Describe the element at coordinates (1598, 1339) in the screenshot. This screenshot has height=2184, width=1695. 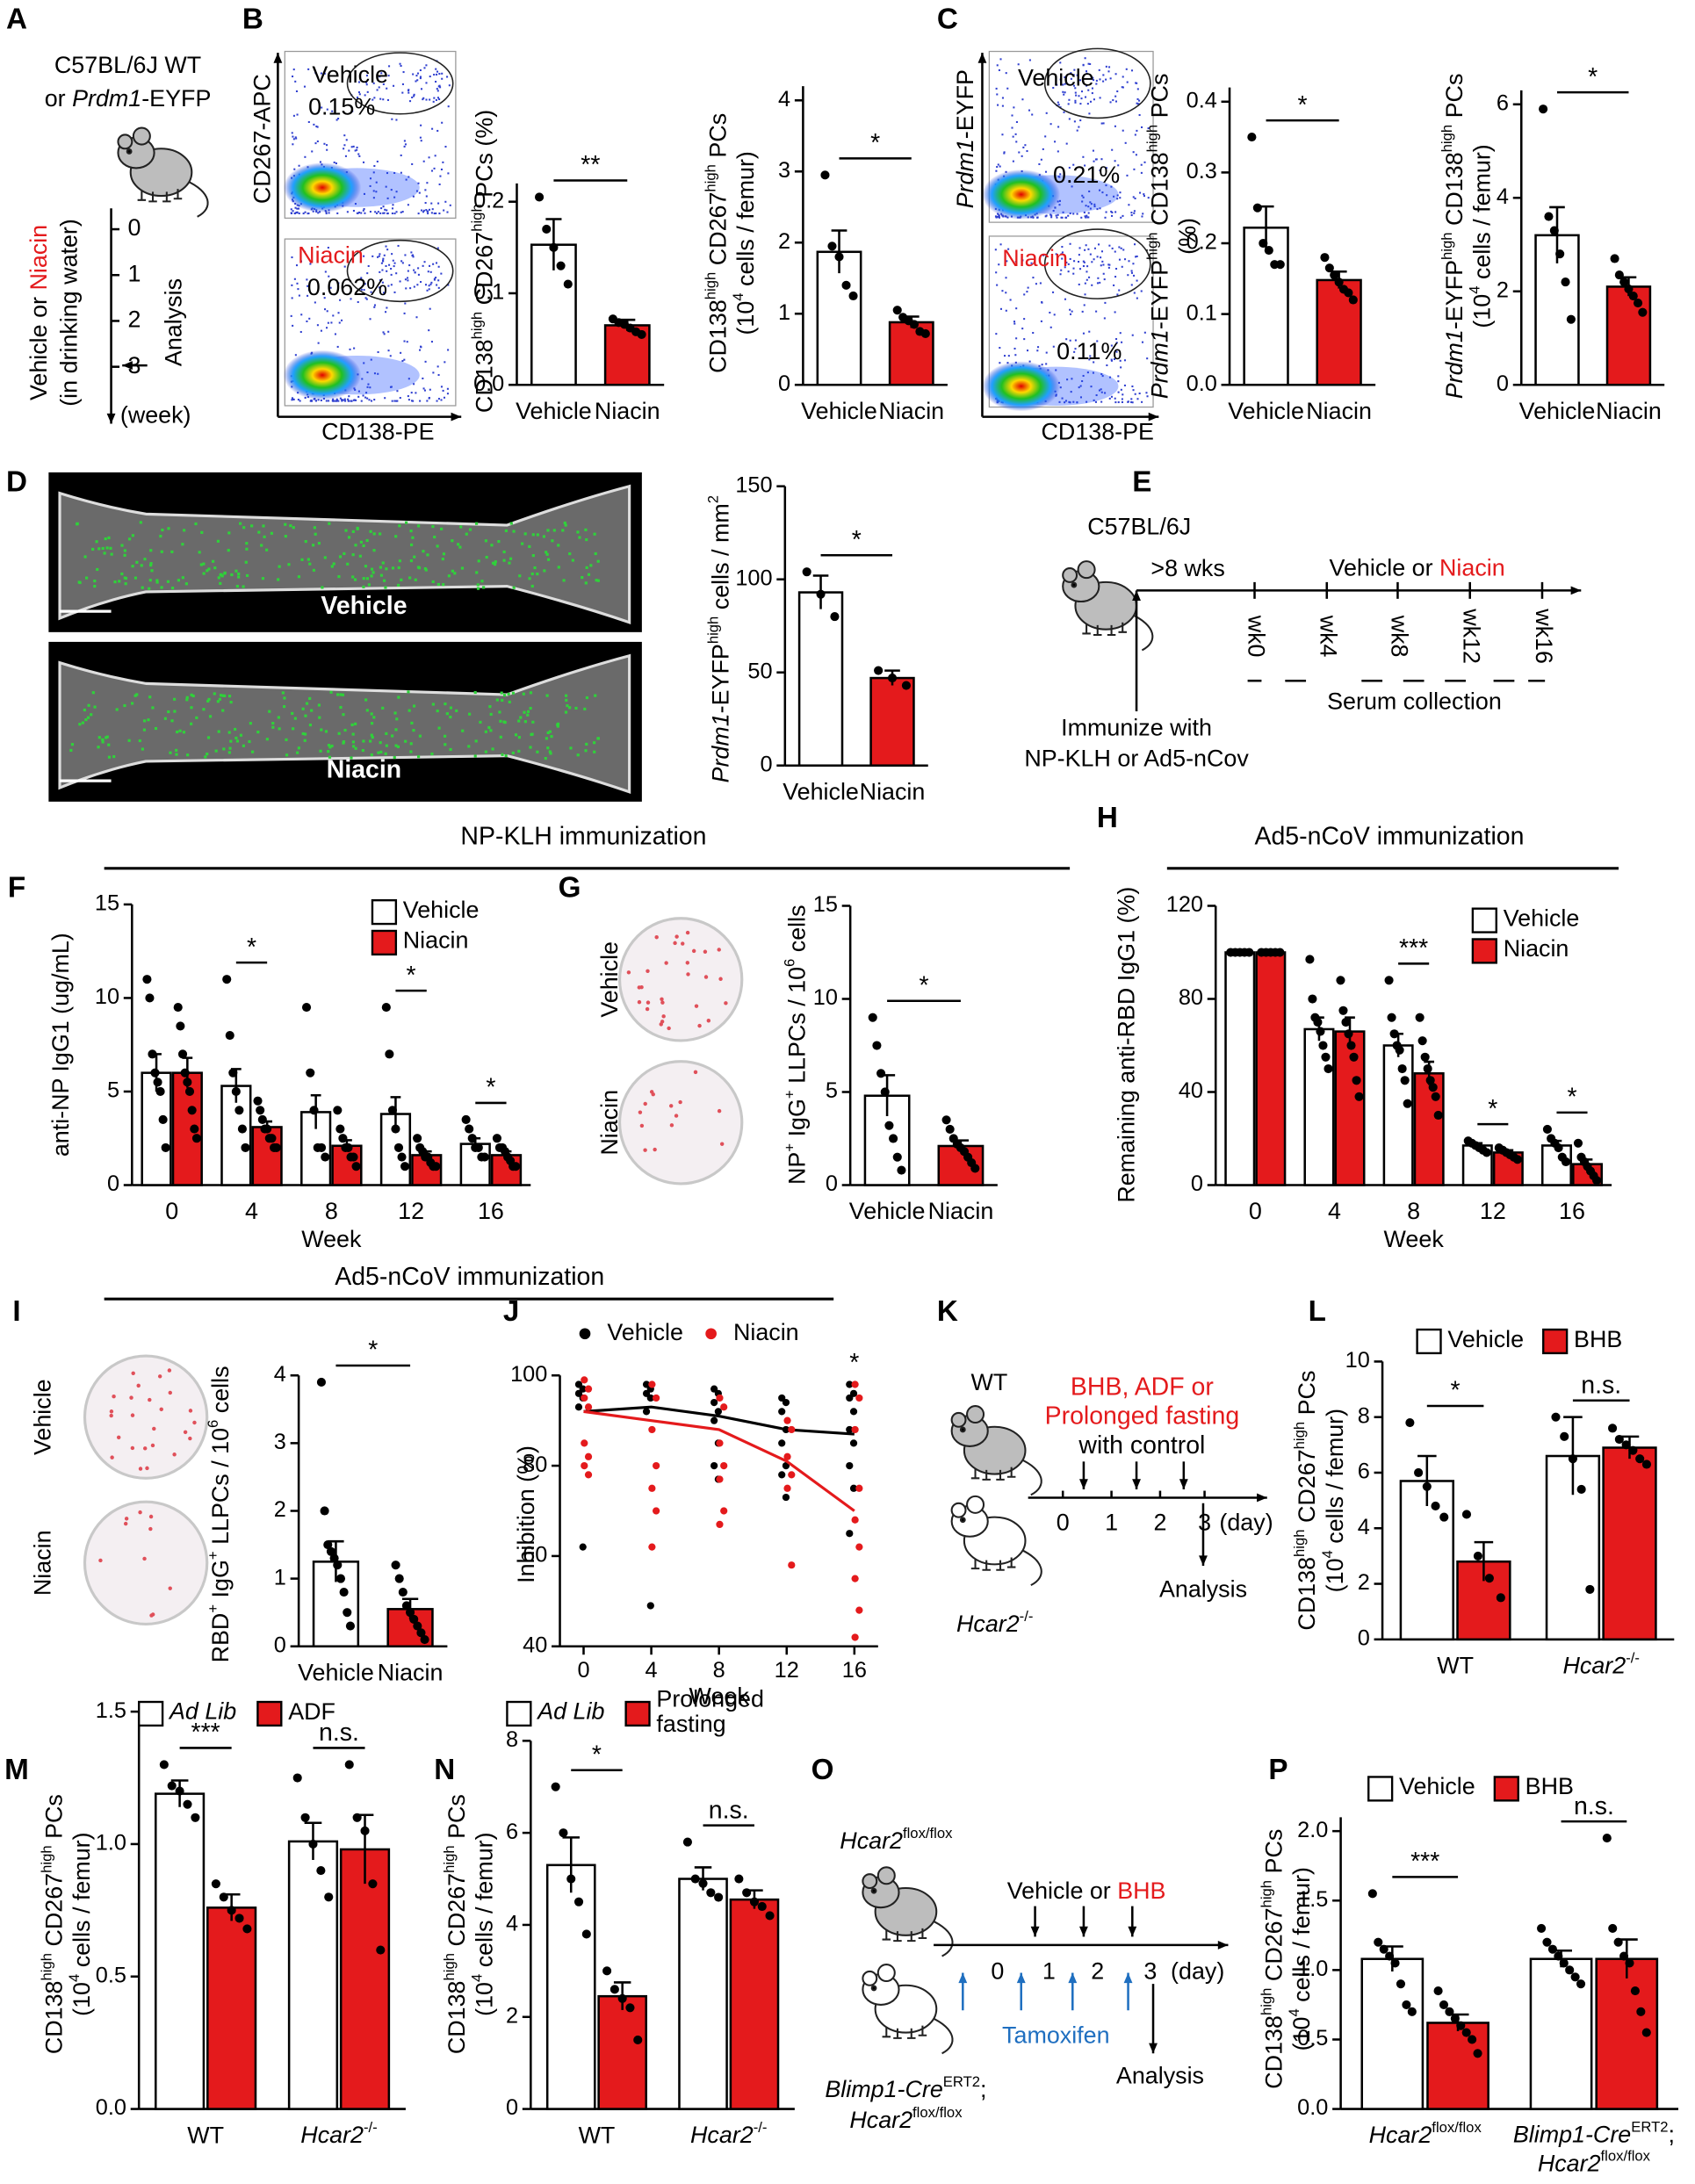
I see `legend-label: BHB` at that location.